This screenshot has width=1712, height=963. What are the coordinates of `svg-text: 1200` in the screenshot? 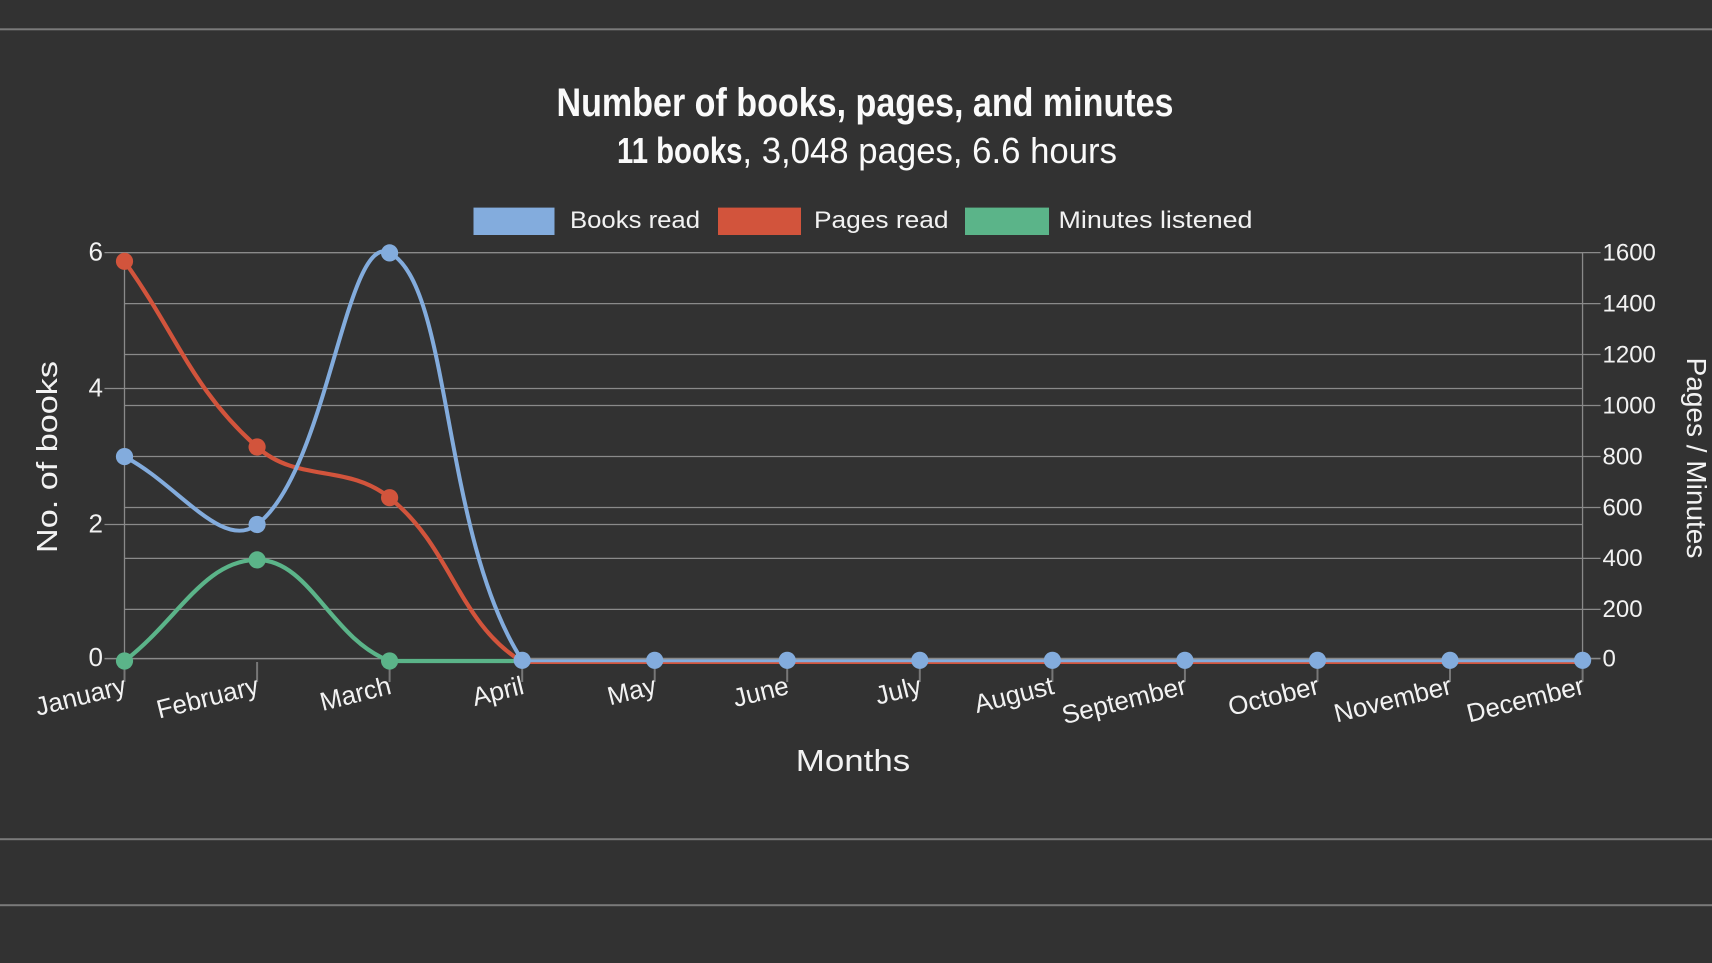 It's located at (1629, 354).